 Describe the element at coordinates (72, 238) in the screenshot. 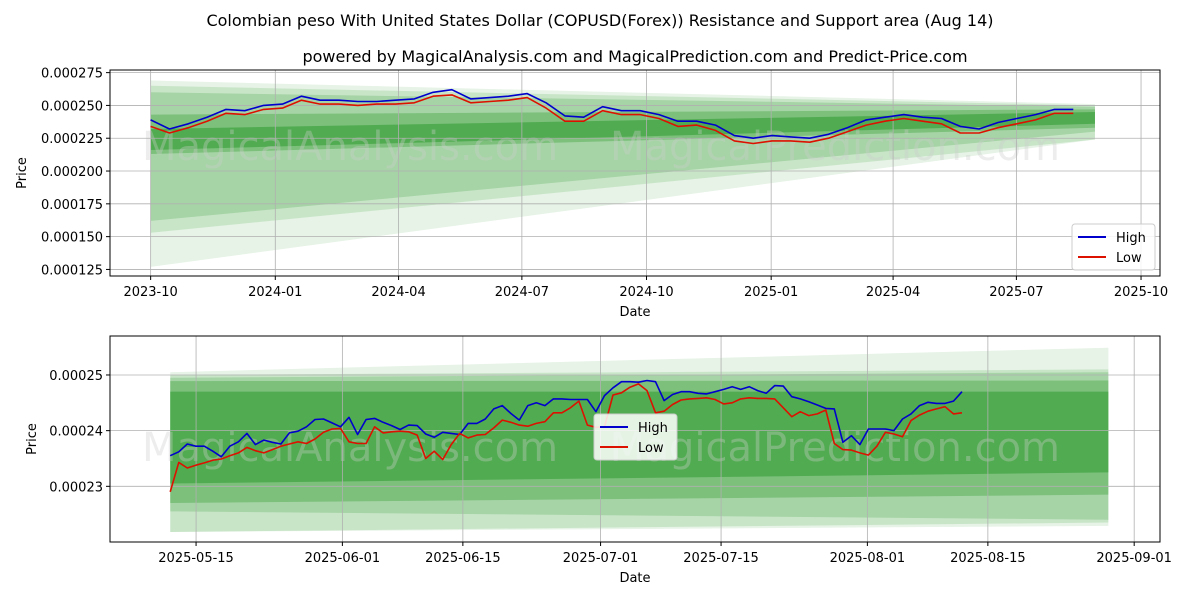

I see `y-tick-label: 0.000150` at that location.